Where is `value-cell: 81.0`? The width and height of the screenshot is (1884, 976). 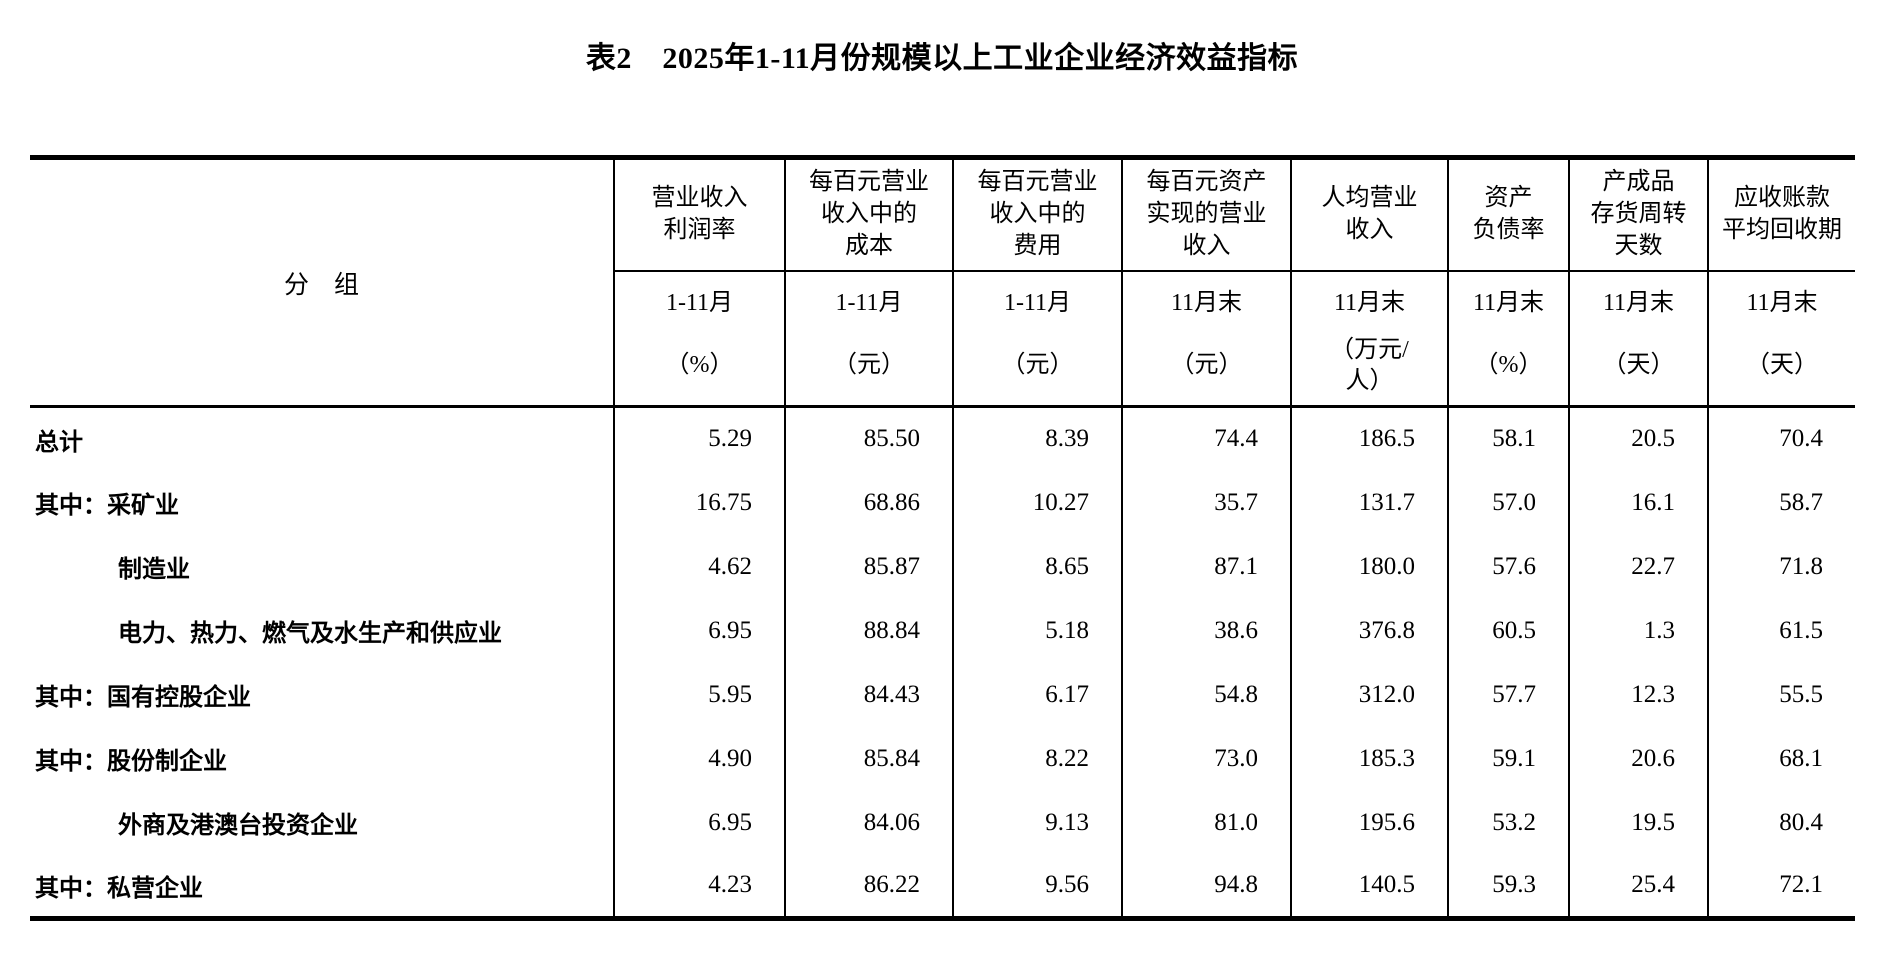
value-cell: 81.0 is located at coordinates (1206, 822).